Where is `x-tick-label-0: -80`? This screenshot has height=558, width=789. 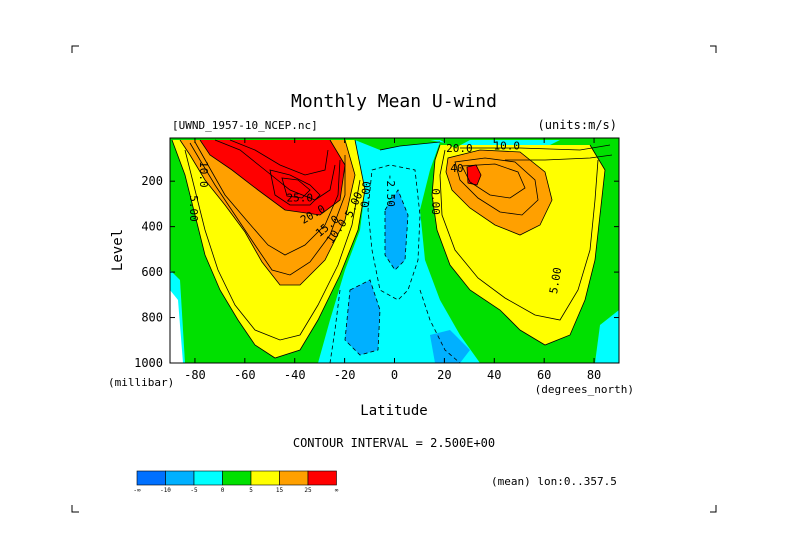
x-tick-label-0: -80 is located at coordinates (195, 375).